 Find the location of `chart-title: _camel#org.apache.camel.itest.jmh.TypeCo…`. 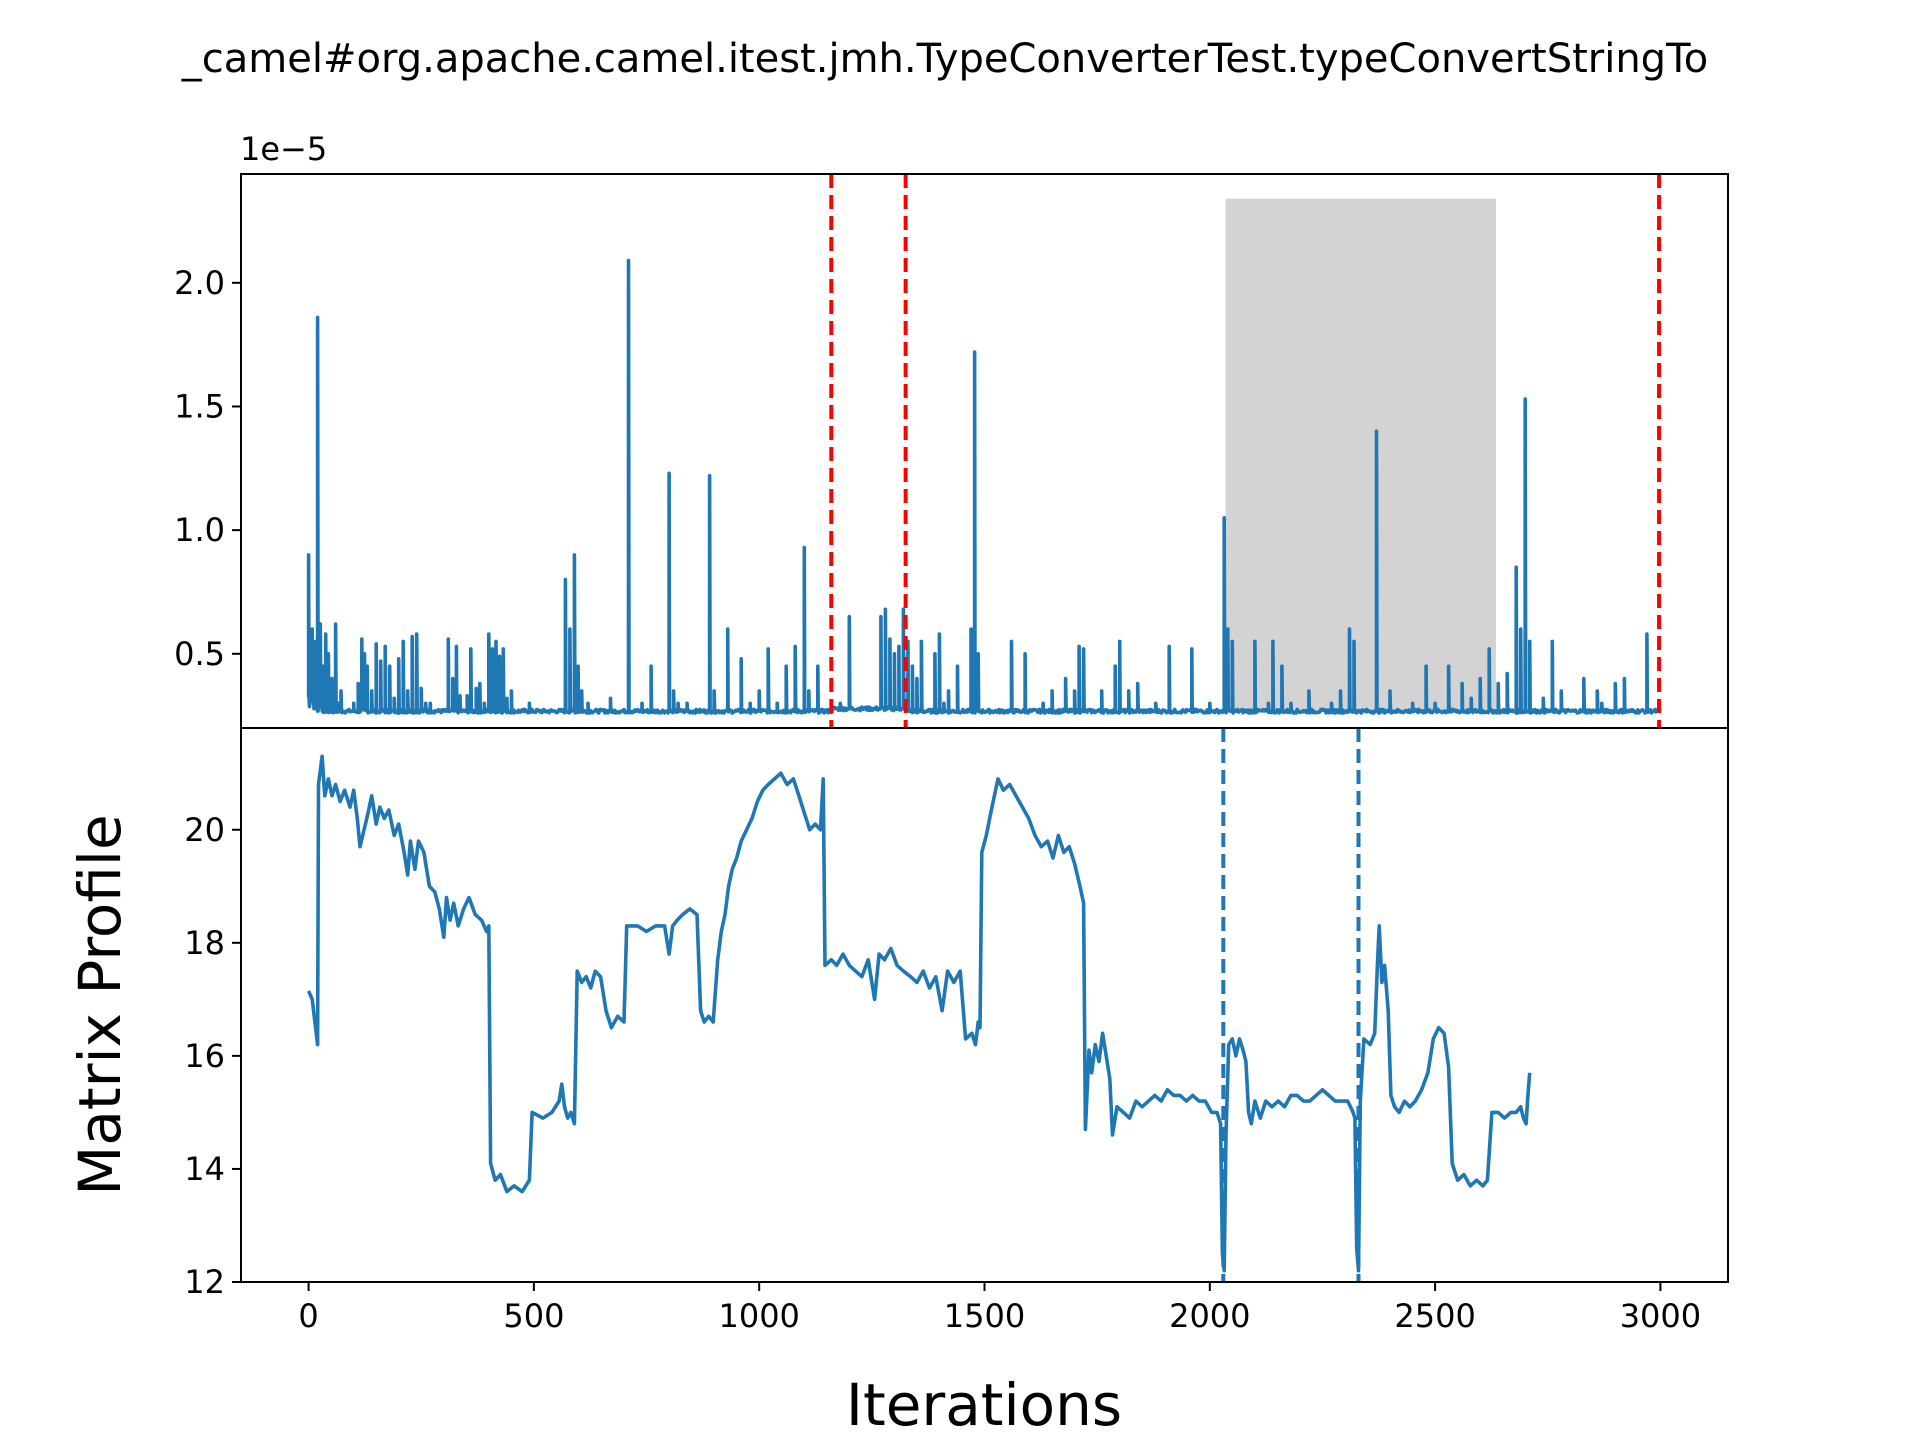

chart-title: _camel#org.apache.camel.itest.jmh.TypeCo… is located at coordinates (944, 59).